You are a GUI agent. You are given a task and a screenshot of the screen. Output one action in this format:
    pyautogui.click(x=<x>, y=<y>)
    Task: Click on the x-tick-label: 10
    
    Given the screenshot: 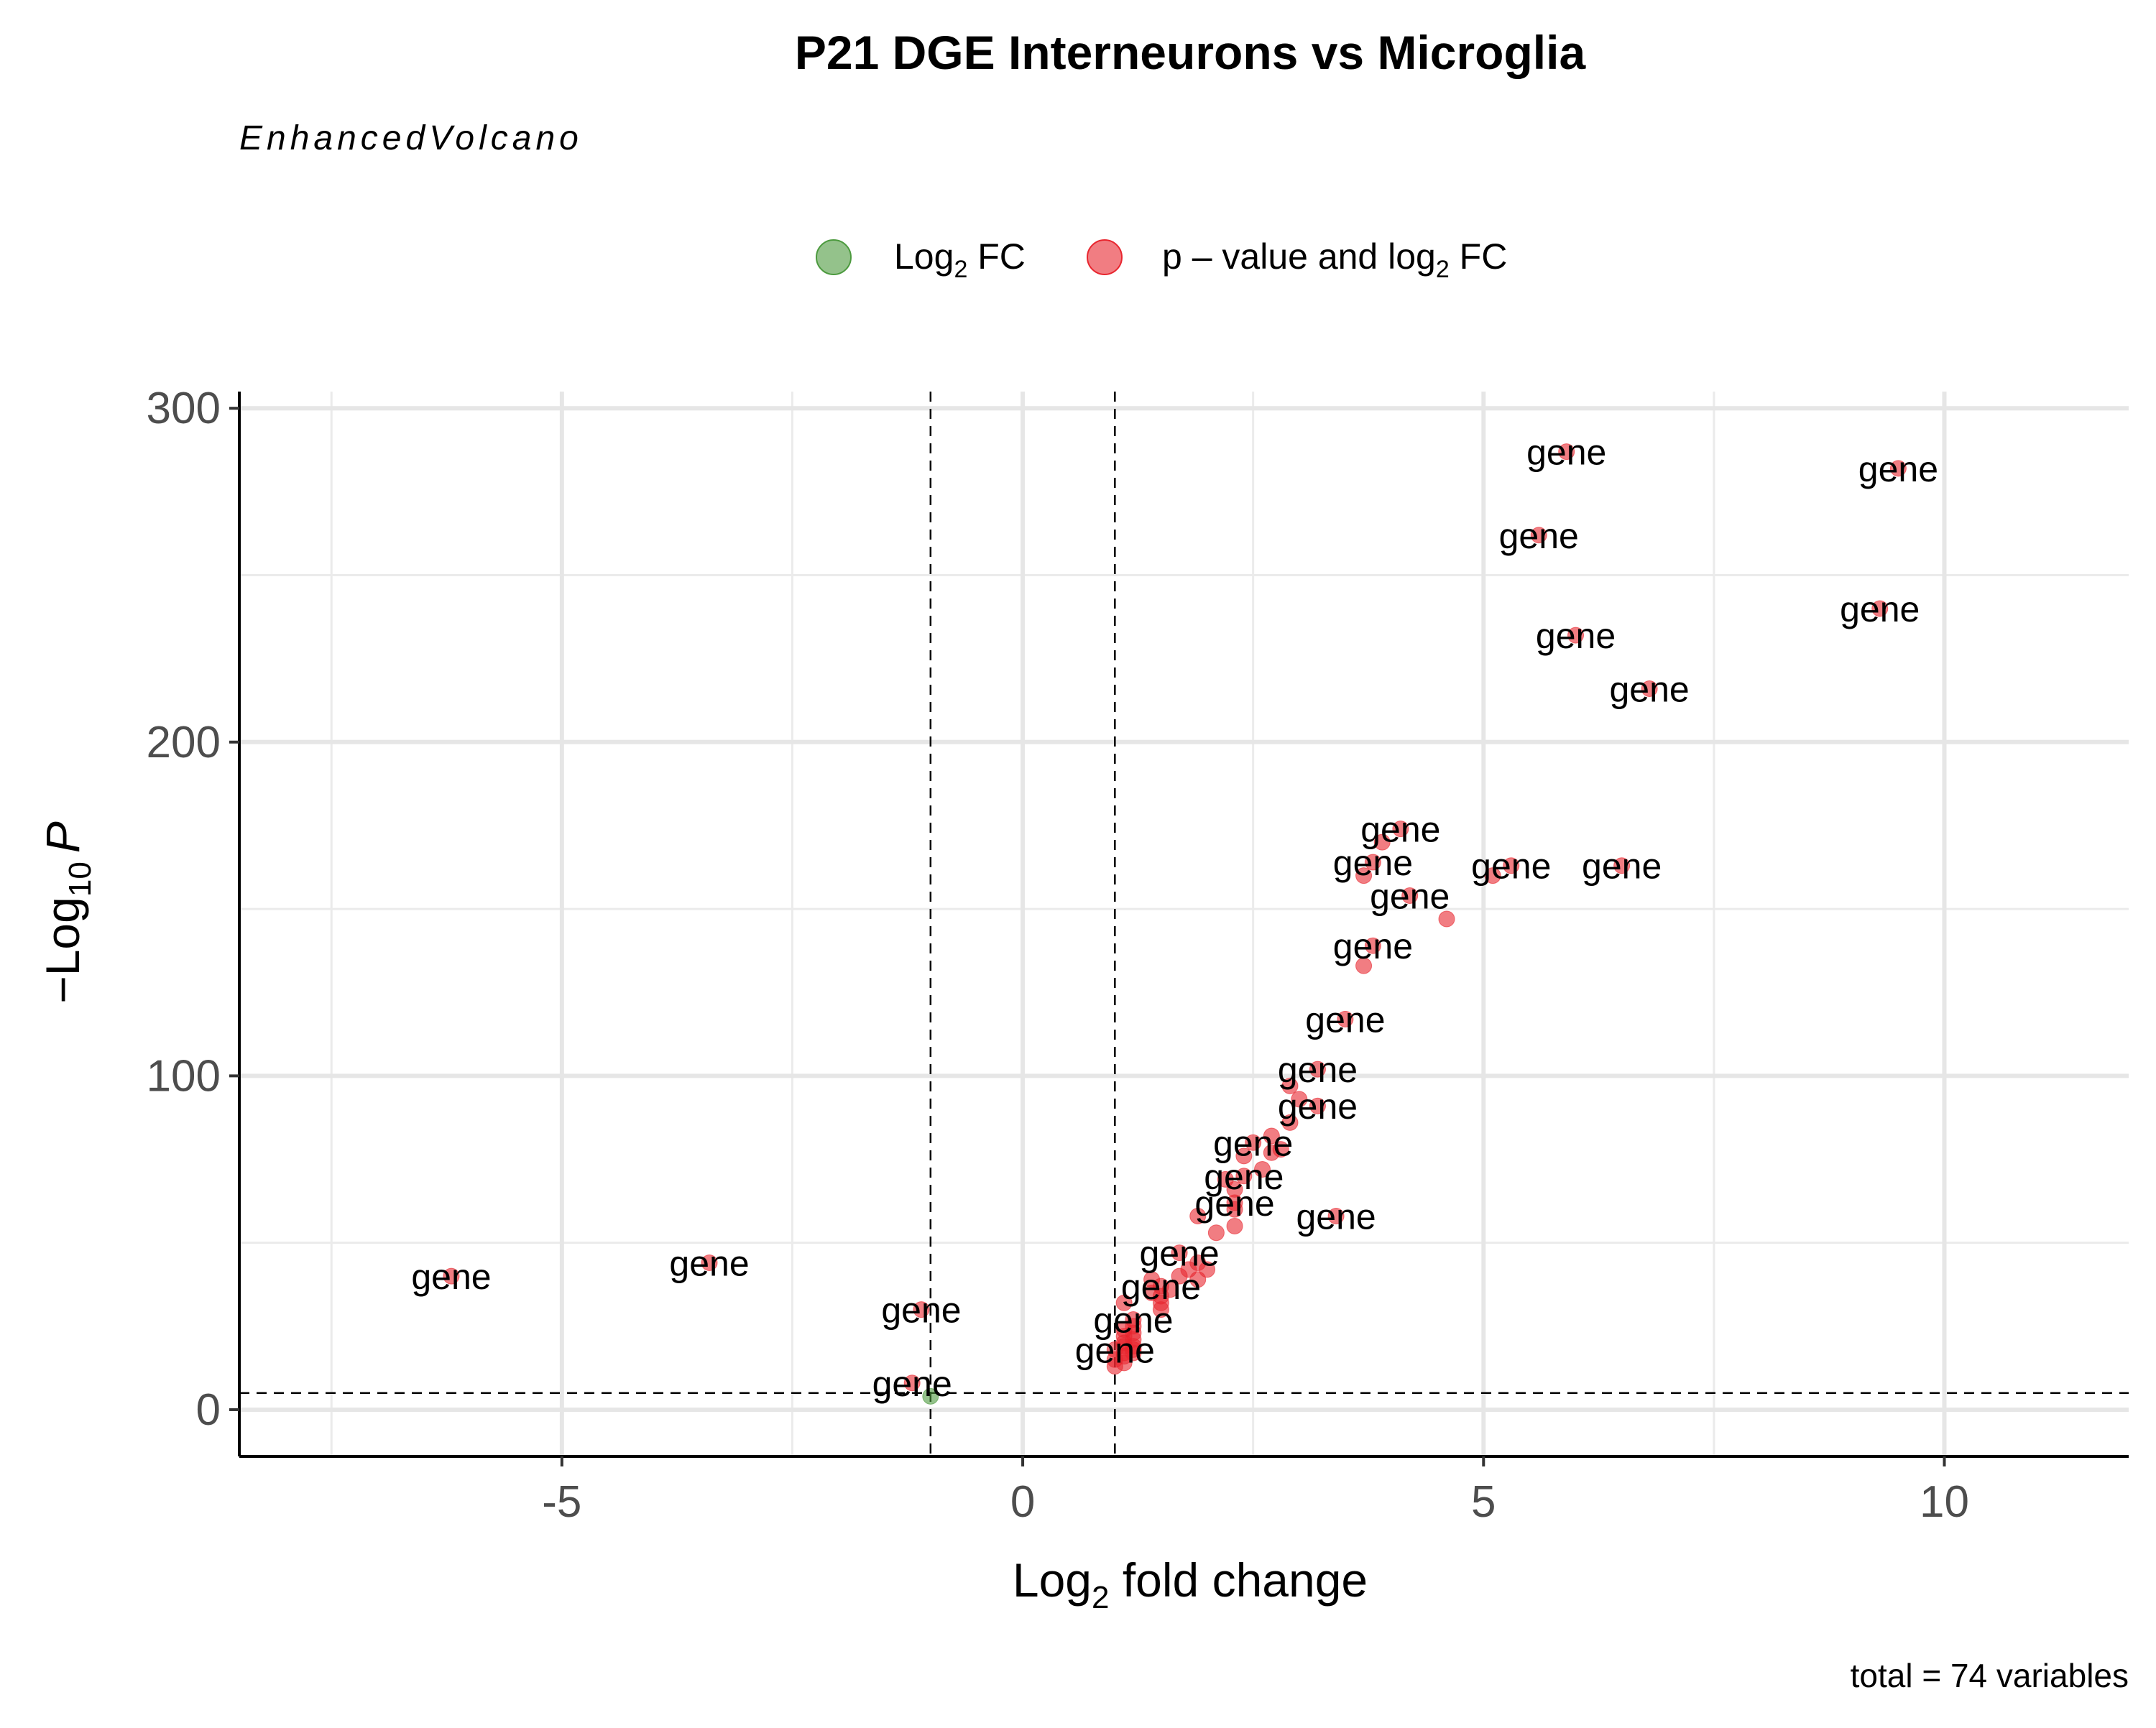 What is the action you would take?
    pyautogui.click(x=1945, y=1502)
    